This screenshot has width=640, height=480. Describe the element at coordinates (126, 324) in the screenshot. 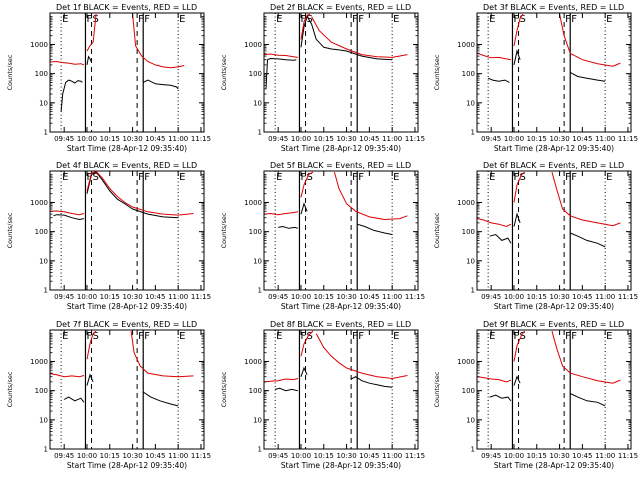

I see `panel-title: Det 7f BLACK = Events, RED = LLD` at that location.